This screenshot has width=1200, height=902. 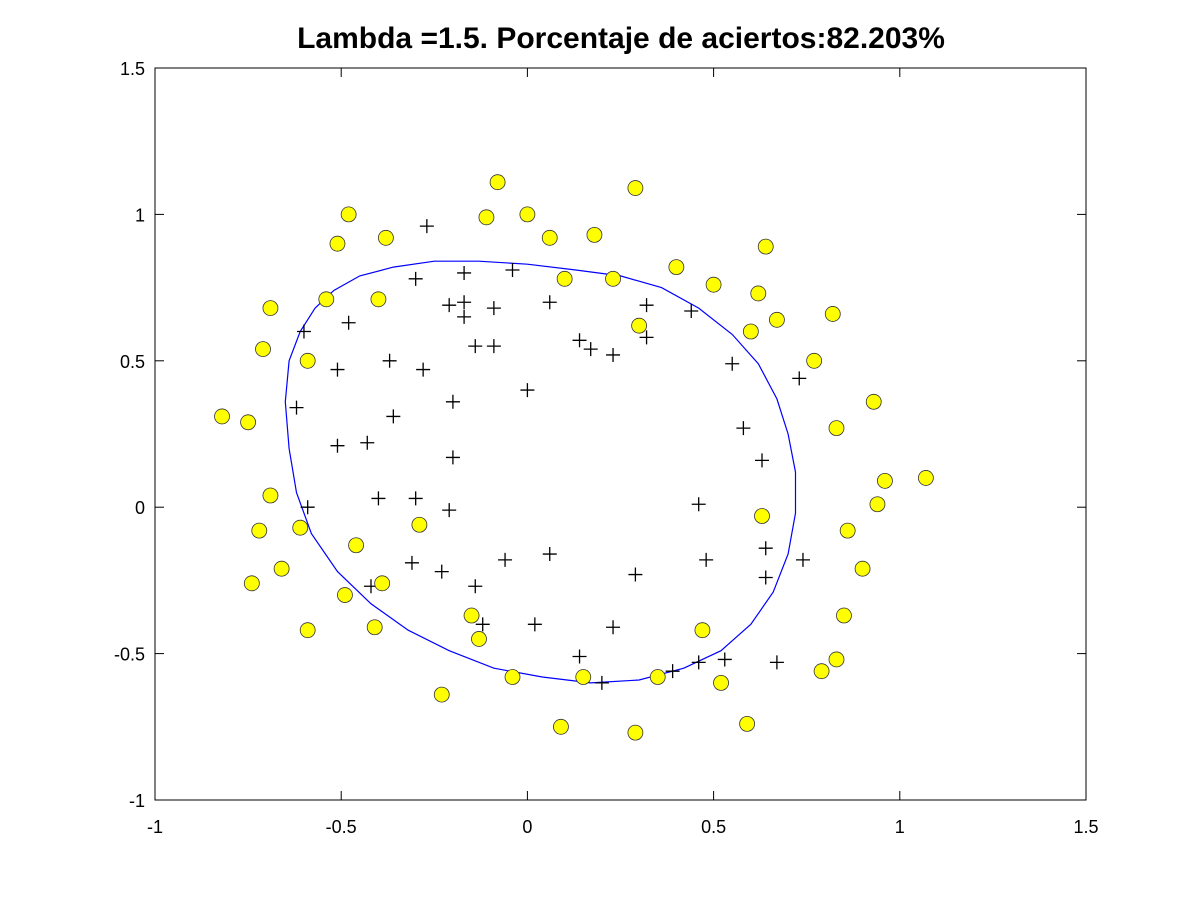 I want to click on y-tick-label: 0.5, so click(x=132, y=362).